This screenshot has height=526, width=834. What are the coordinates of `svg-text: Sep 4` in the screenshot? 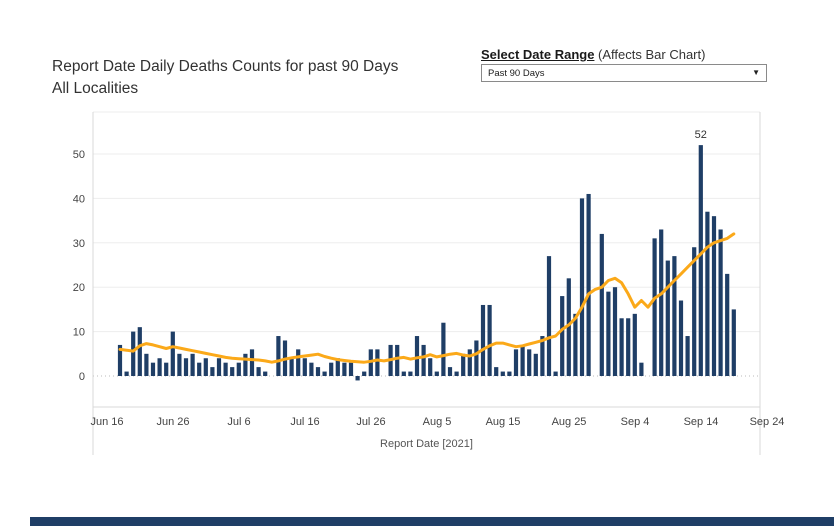 It's located at (635, 422).